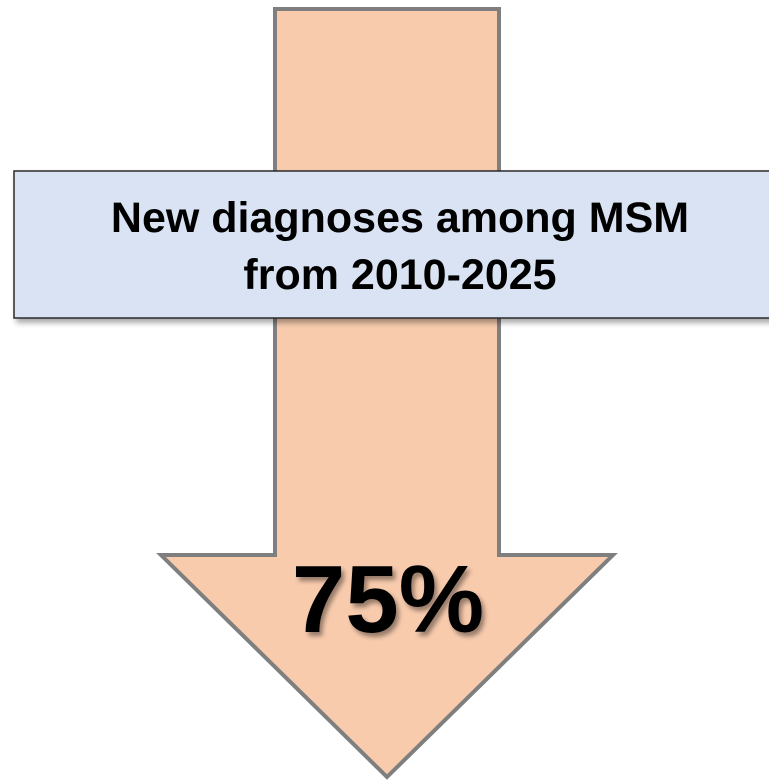 The width and height of the screenshot is (769, 782). I want to click on arrow-label: 75%, so click(388, 599).